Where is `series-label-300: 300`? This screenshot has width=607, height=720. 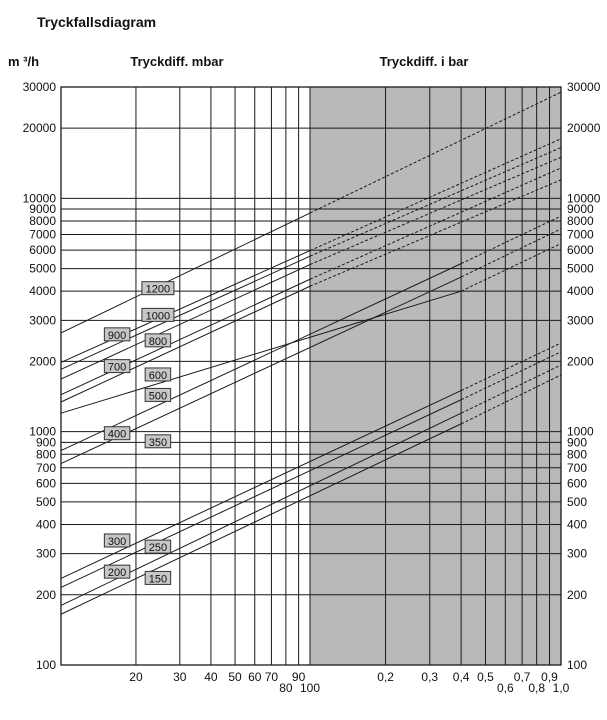
series-label-300: 300 is located at coordinates (117, 542).